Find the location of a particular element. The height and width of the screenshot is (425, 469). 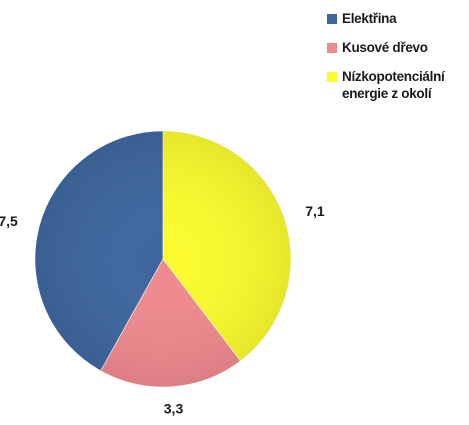

data-label-kusove-drevo: 3,3 is located at coordinates (174, 409).